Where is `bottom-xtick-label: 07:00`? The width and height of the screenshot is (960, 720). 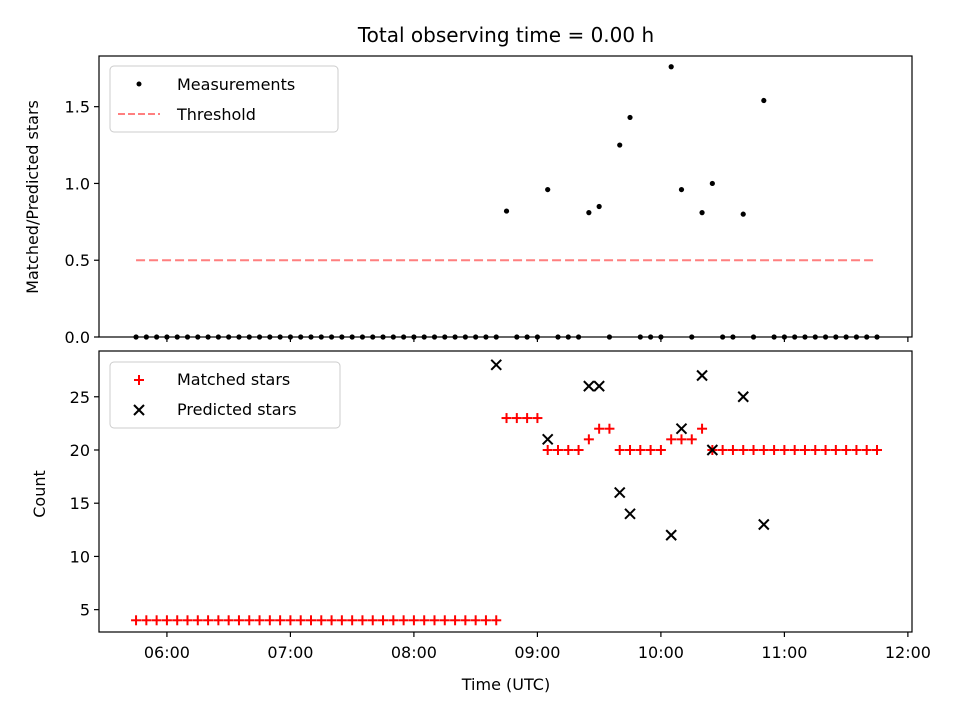
bottom-xtick-label: 07:00 is located at coordinates (290, 652).